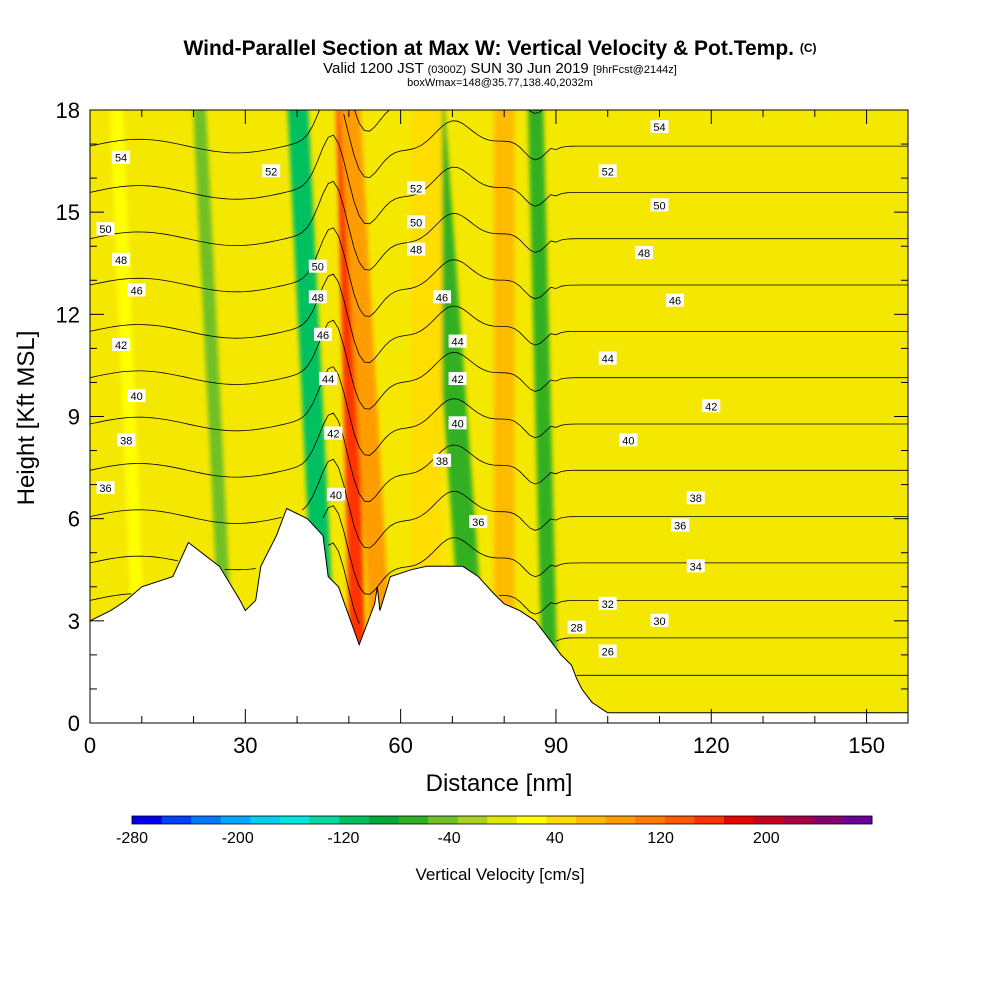  I want to click on contour-label: 28, so click(576, 627).